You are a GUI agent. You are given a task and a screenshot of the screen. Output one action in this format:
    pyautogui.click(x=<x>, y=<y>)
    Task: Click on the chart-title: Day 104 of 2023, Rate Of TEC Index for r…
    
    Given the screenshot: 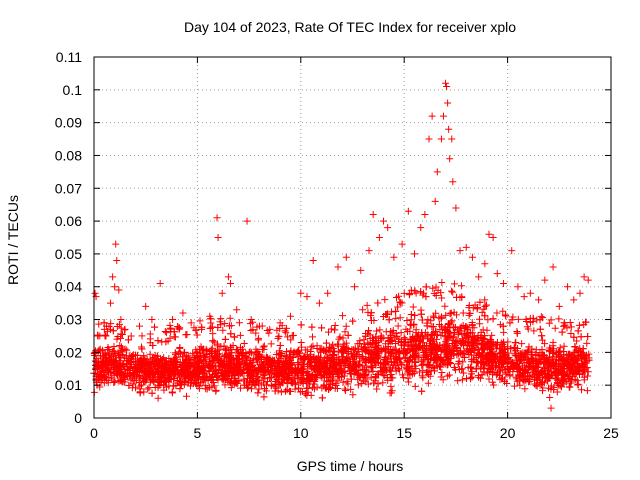 What is the action you would take?
    pyautogui.click(x=350, y=27)
    